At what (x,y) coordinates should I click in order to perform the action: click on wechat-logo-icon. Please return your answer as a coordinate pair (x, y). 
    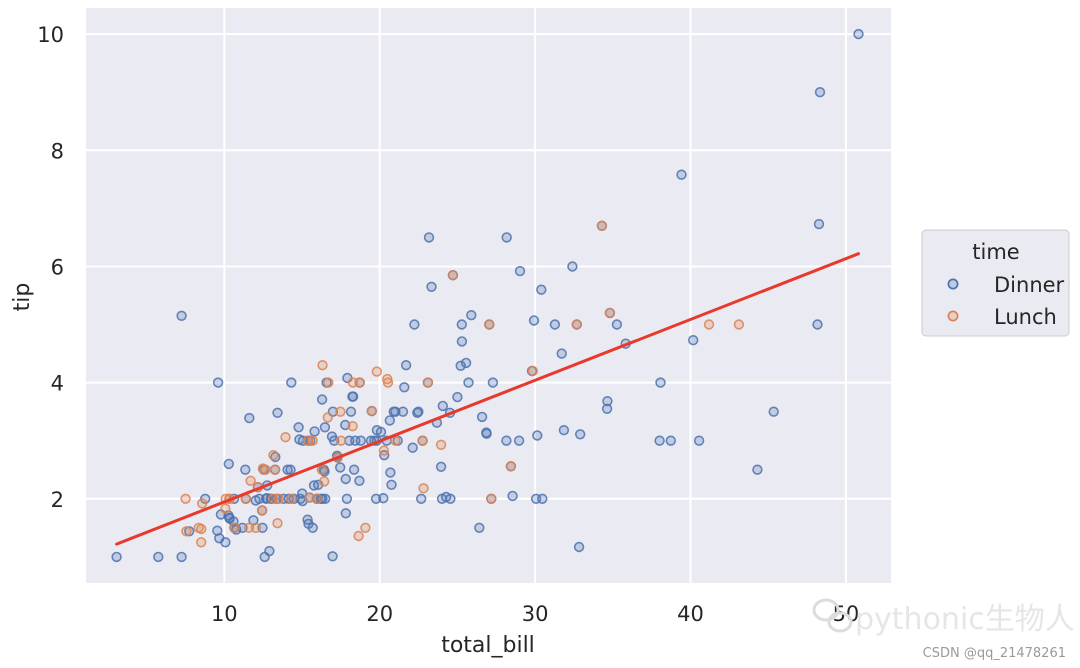
    Looking at the image, I should click on (832, 615).